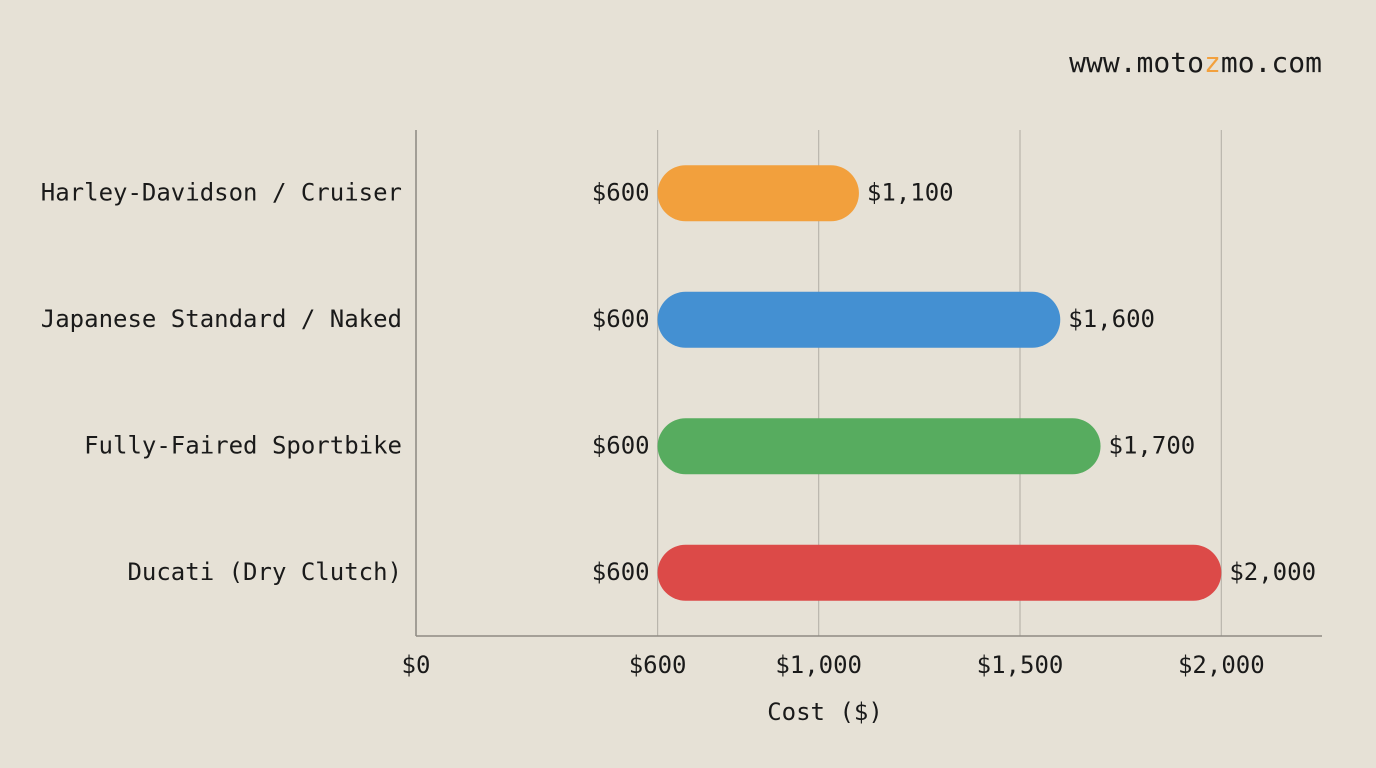 The width and height of the screenshot is (1376, 768). What do you see at coordinates (1136, 62) in the screenshot?
I see `watermark-part: www.moto` at bounding box center [1136, 62].